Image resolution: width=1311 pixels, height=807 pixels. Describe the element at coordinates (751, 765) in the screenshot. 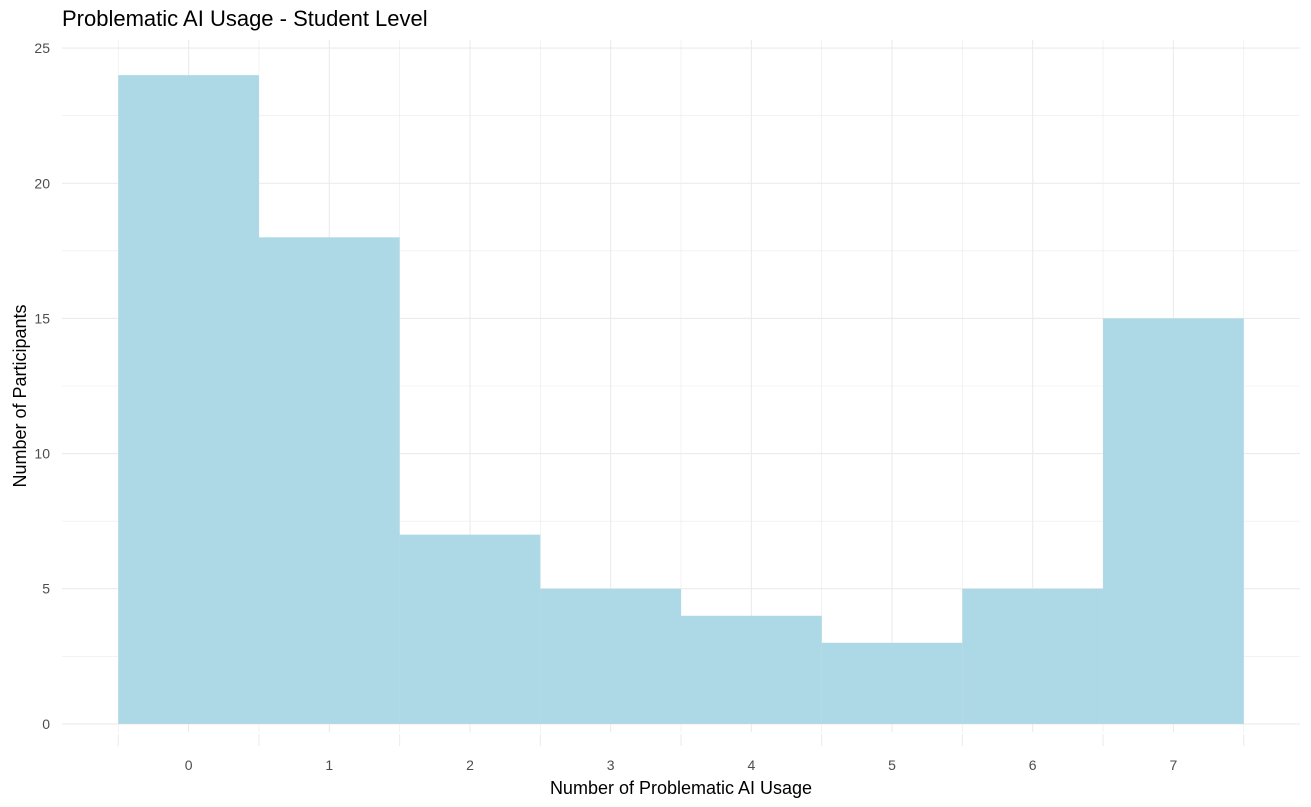

I see `x-tick-label: 4` at that location.